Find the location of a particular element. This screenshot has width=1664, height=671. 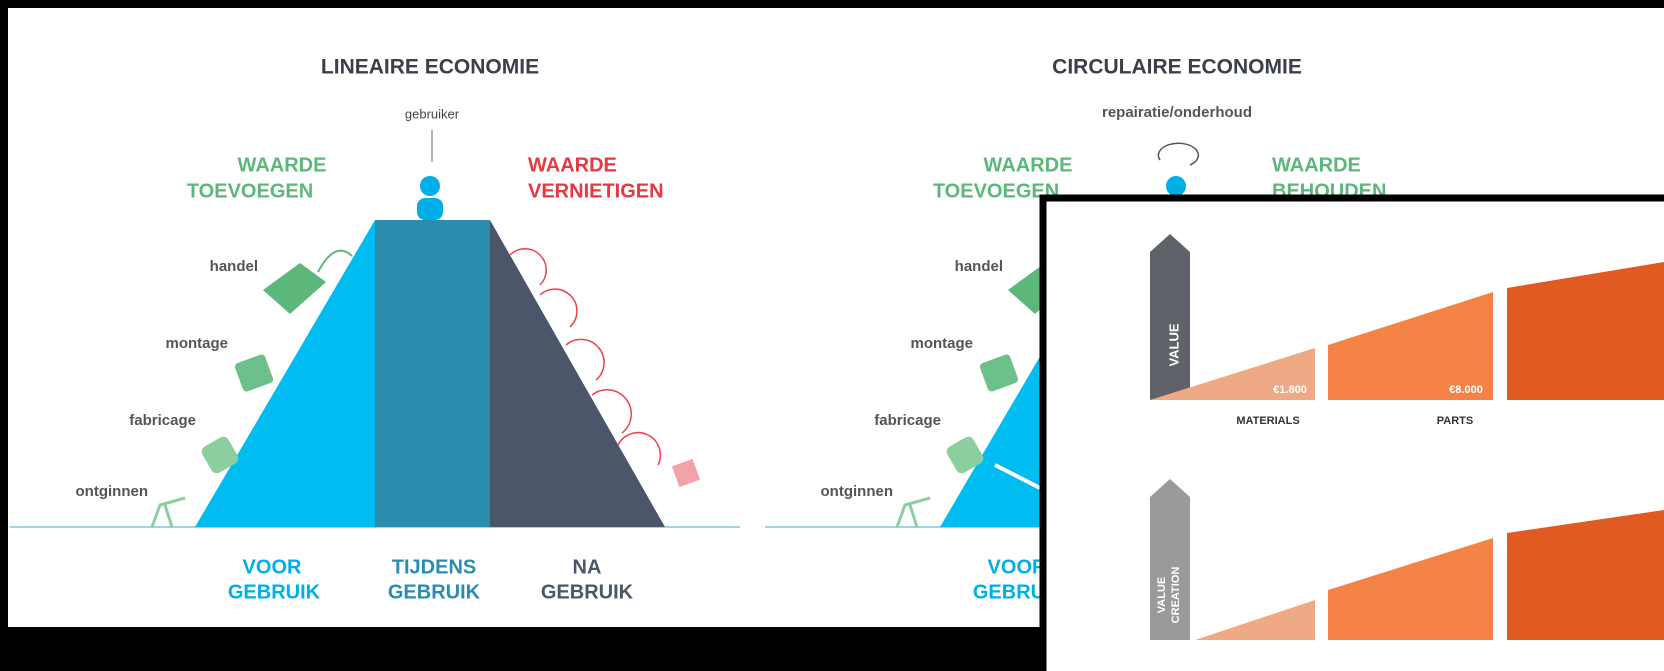

stage-label: PARTS is located at coordinates (1455, 421).